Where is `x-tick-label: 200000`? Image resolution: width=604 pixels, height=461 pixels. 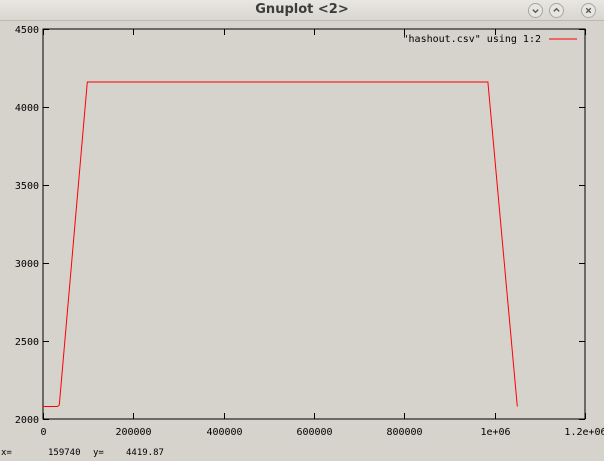
x-tick-label: 200000 is located at coordinates (133, 432).